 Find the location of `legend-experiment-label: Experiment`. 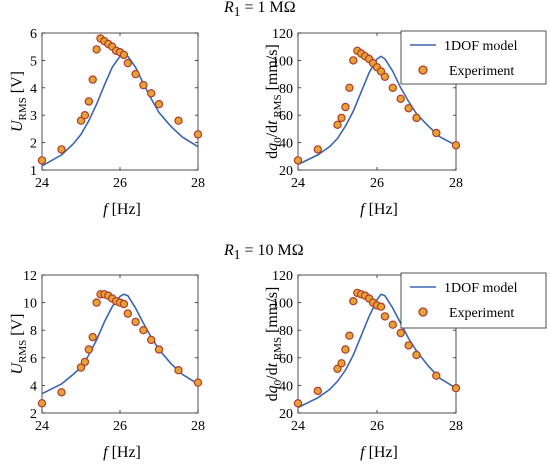

legend-experiment-label: Experiment is located at coordinates (481, 71).